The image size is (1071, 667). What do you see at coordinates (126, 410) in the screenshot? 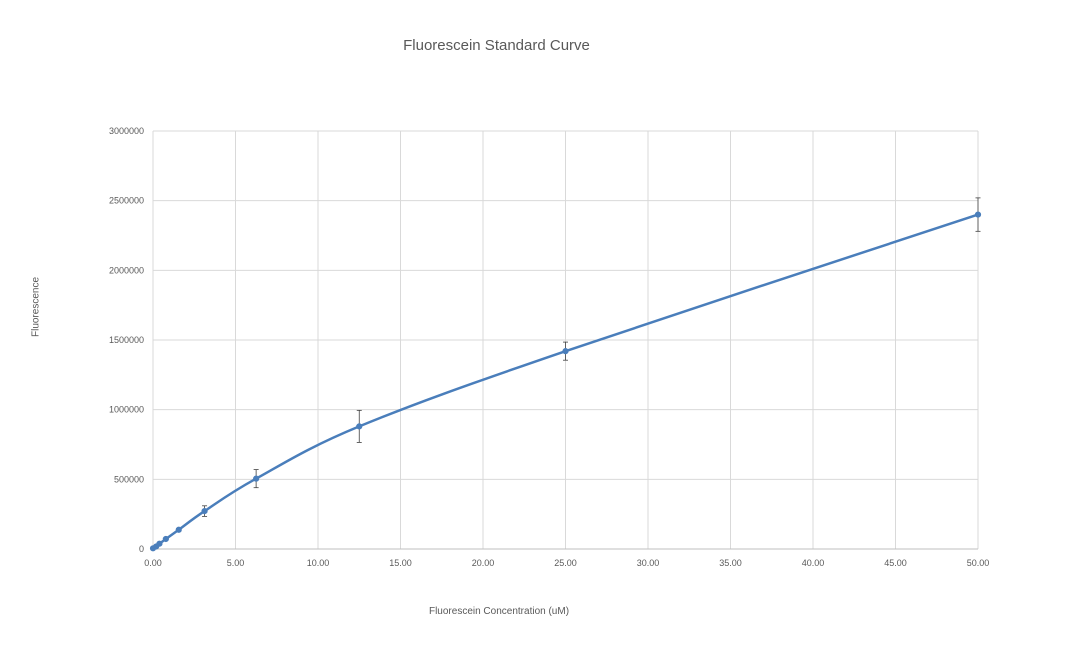
I see `y-tick-label: 1000000` at bounding box center [126, 410].